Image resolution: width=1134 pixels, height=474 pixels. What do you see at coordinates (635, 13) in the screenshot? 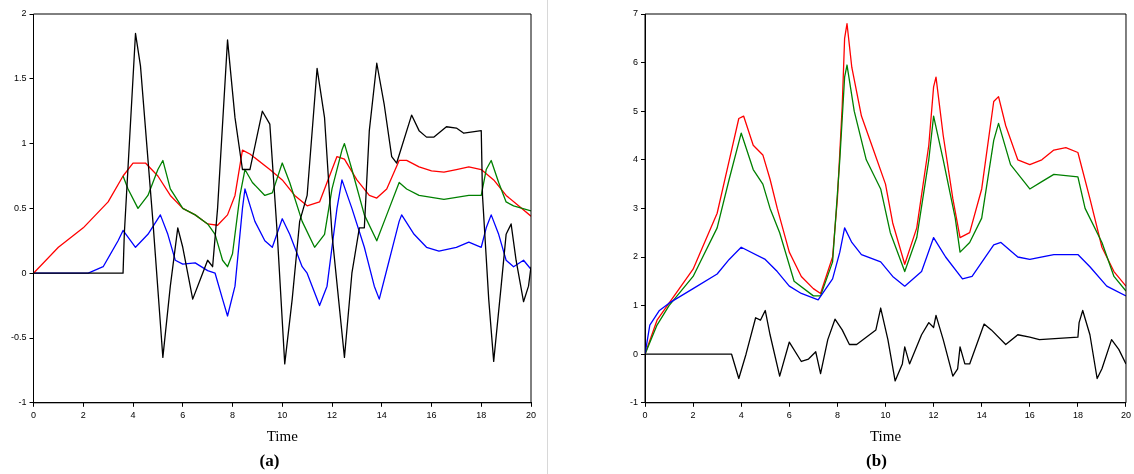
I see `y-tick-label: 7` at bounding box center [635, 13].